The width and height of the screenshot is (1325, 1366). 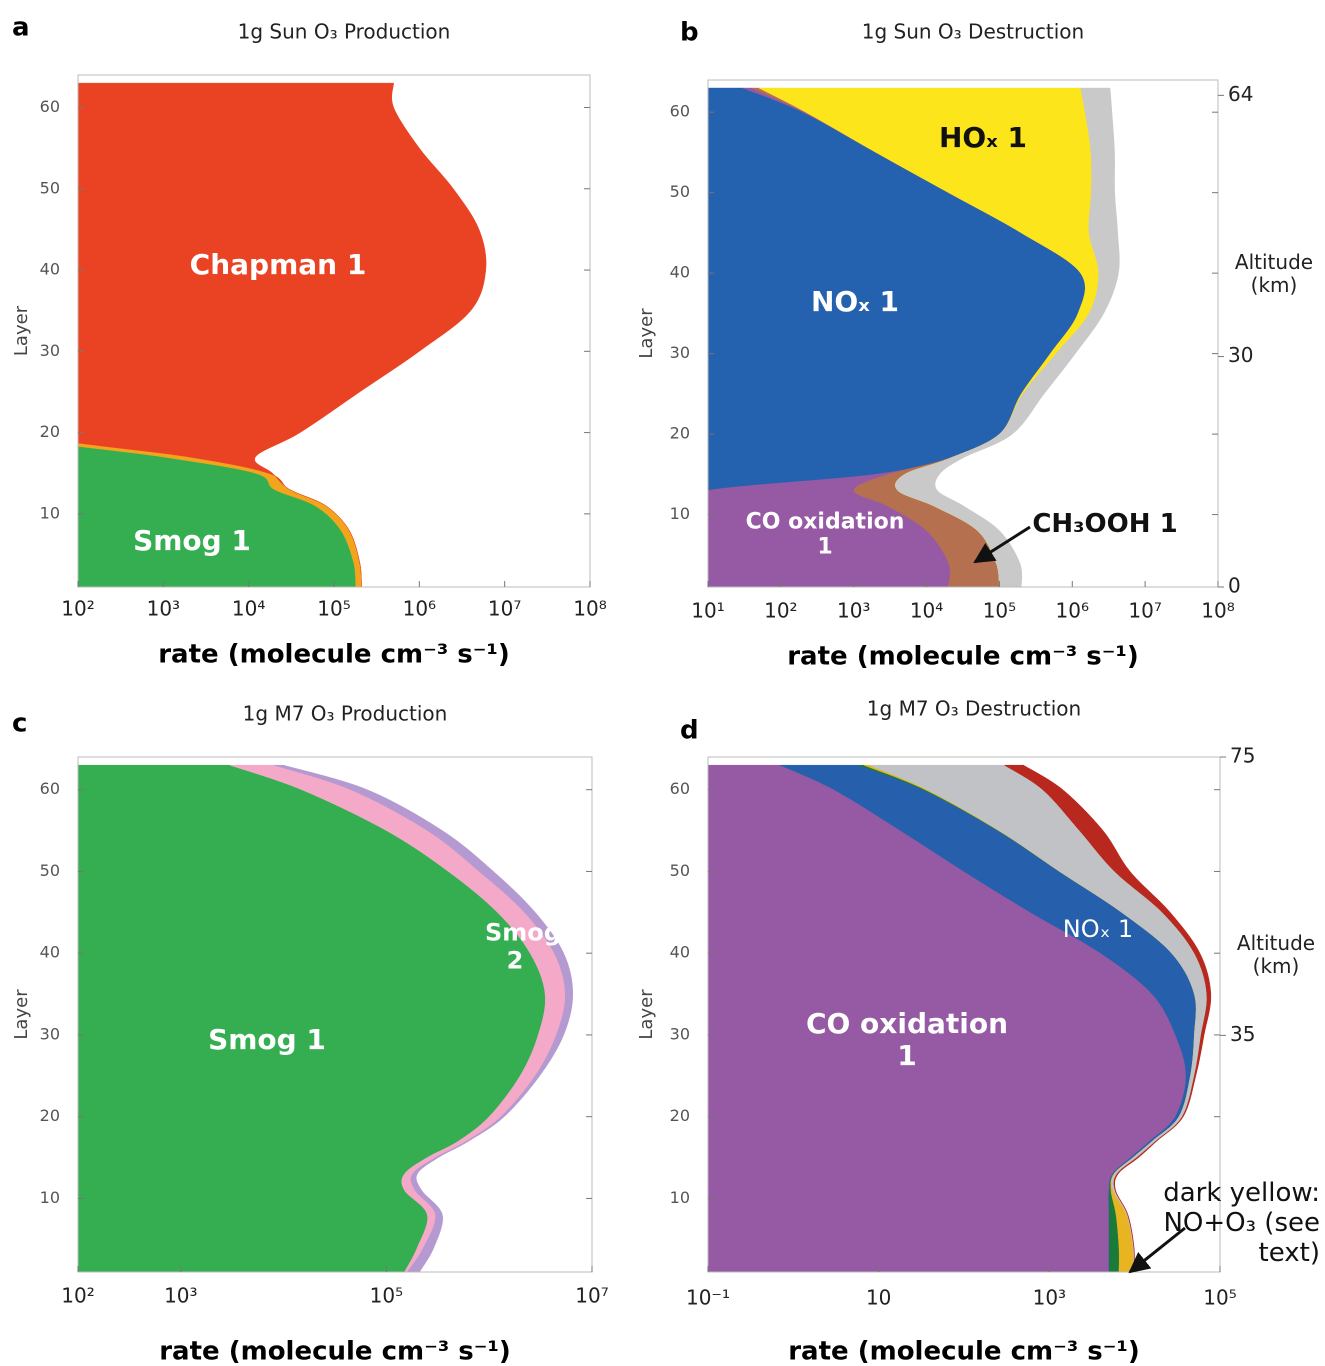 I want to click on panel-letter: b, so click(x=689, y=33).